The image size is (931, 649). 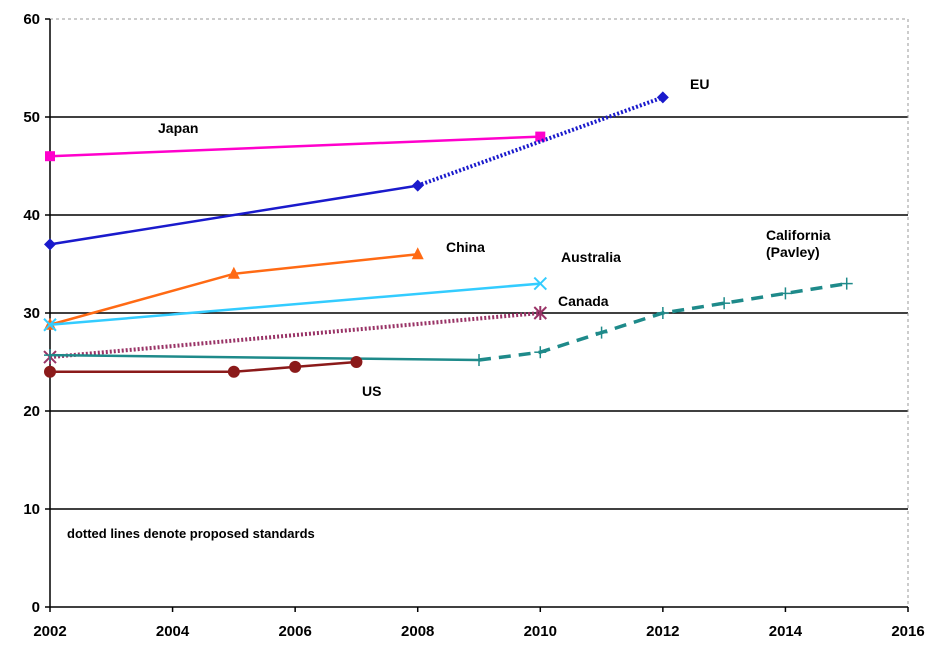 What do you see at coordinates (465, 247) in the screenshot?
I see `series-label-china: China` at bounding box center [465, 247].